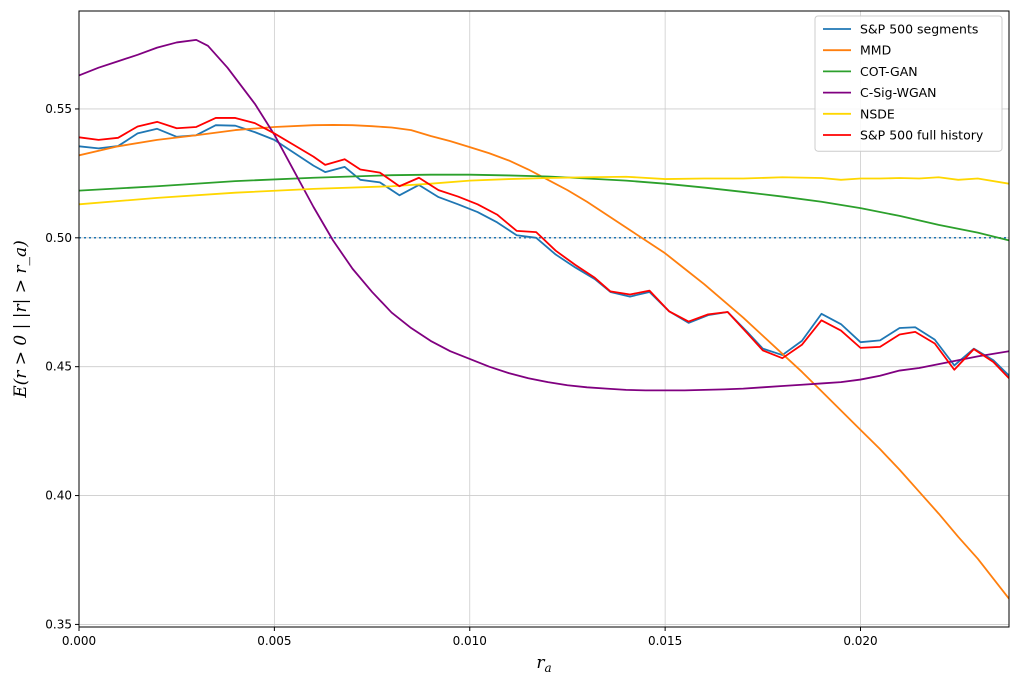 This screenshot has height=684, width=1018. What do you see at coordinates (898, 92) in the screenshot?
I see `legend-label: C-Sig-WGAN` at bounding box center [898, 92].